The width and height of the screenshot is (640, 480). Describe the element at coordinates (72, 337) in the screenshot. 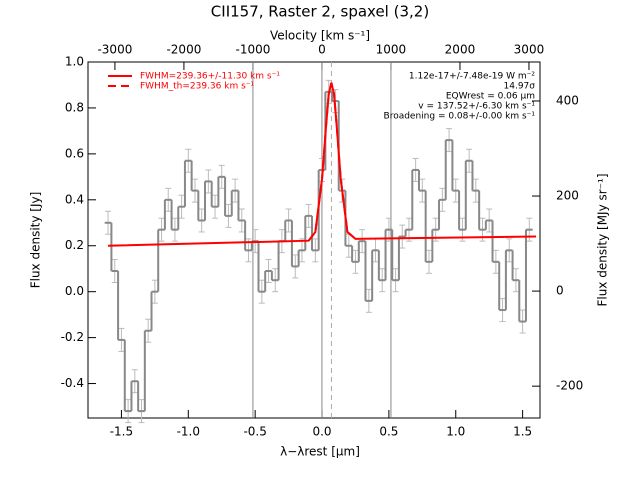

I see `y-tick-label: -0.2` at that location.